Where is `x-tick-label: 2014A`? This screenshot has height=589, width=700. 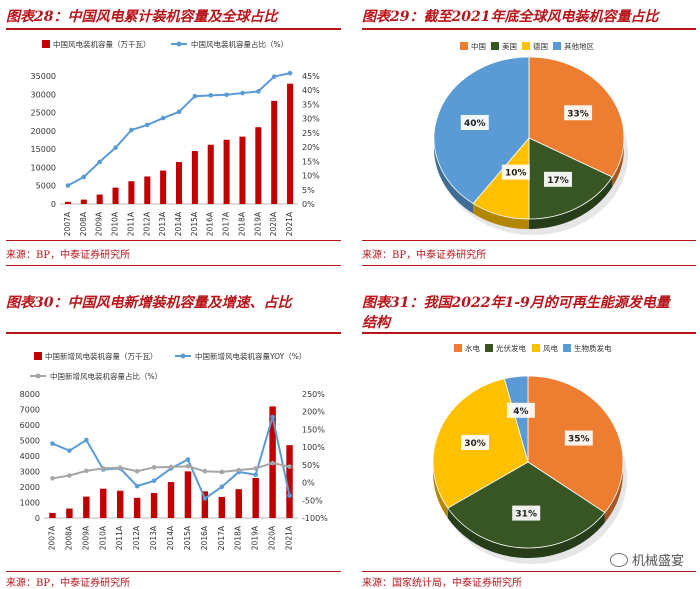
x-tick-label: 2014A is located at coordinates (178, 223).